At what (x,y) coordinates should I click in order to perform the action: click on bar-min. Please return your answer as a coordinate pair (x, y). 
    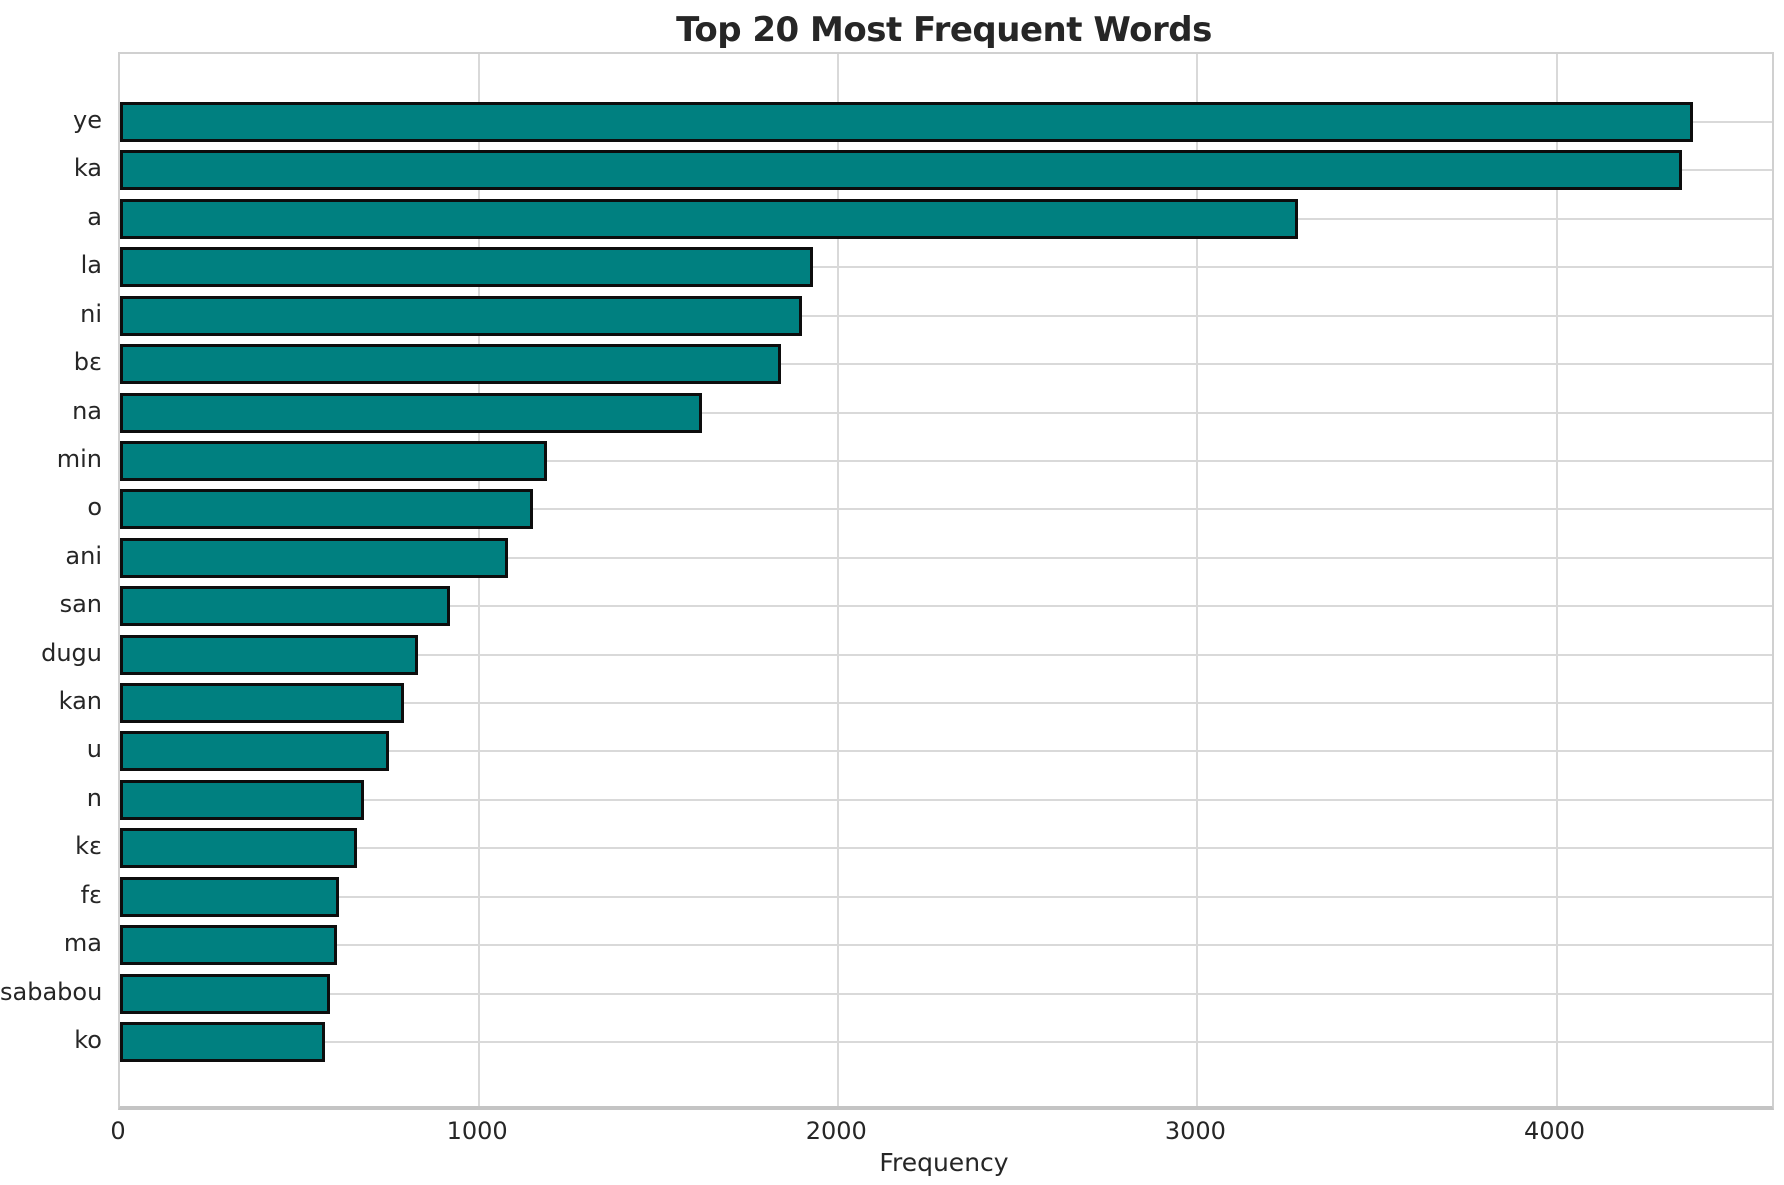
    Looking at the image, I should click on (334, 460).